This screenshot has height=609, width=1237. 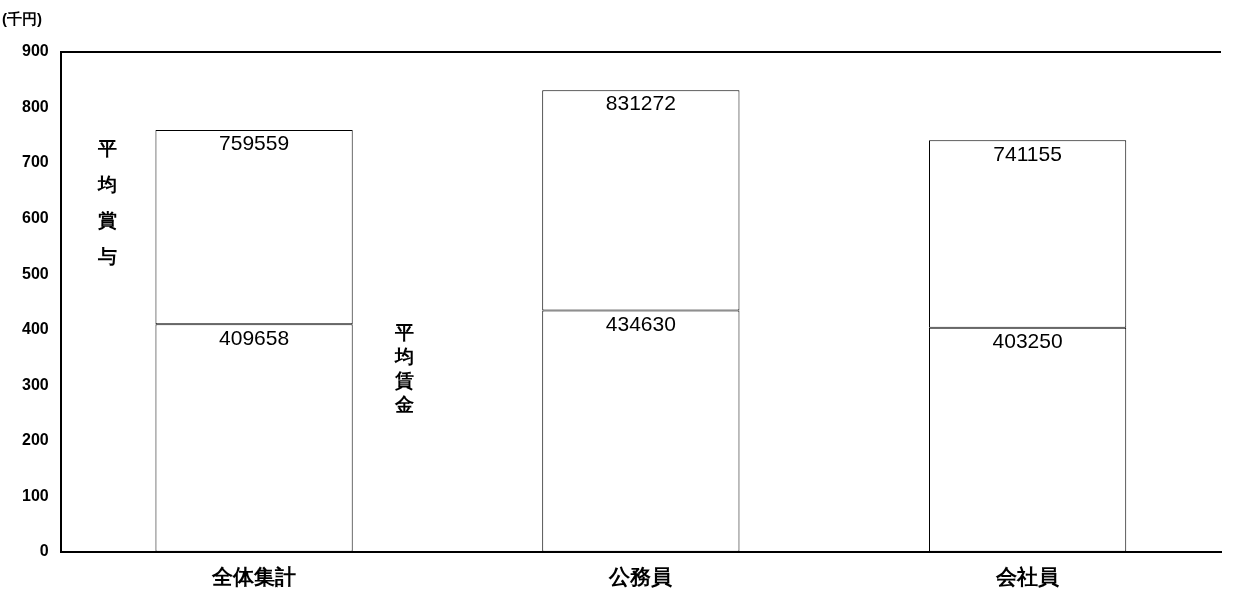 What do you see at coordinates (22, 18) in the screenshot?
I see `y-axis-title: (千円)` at bounding box center [22, 18].